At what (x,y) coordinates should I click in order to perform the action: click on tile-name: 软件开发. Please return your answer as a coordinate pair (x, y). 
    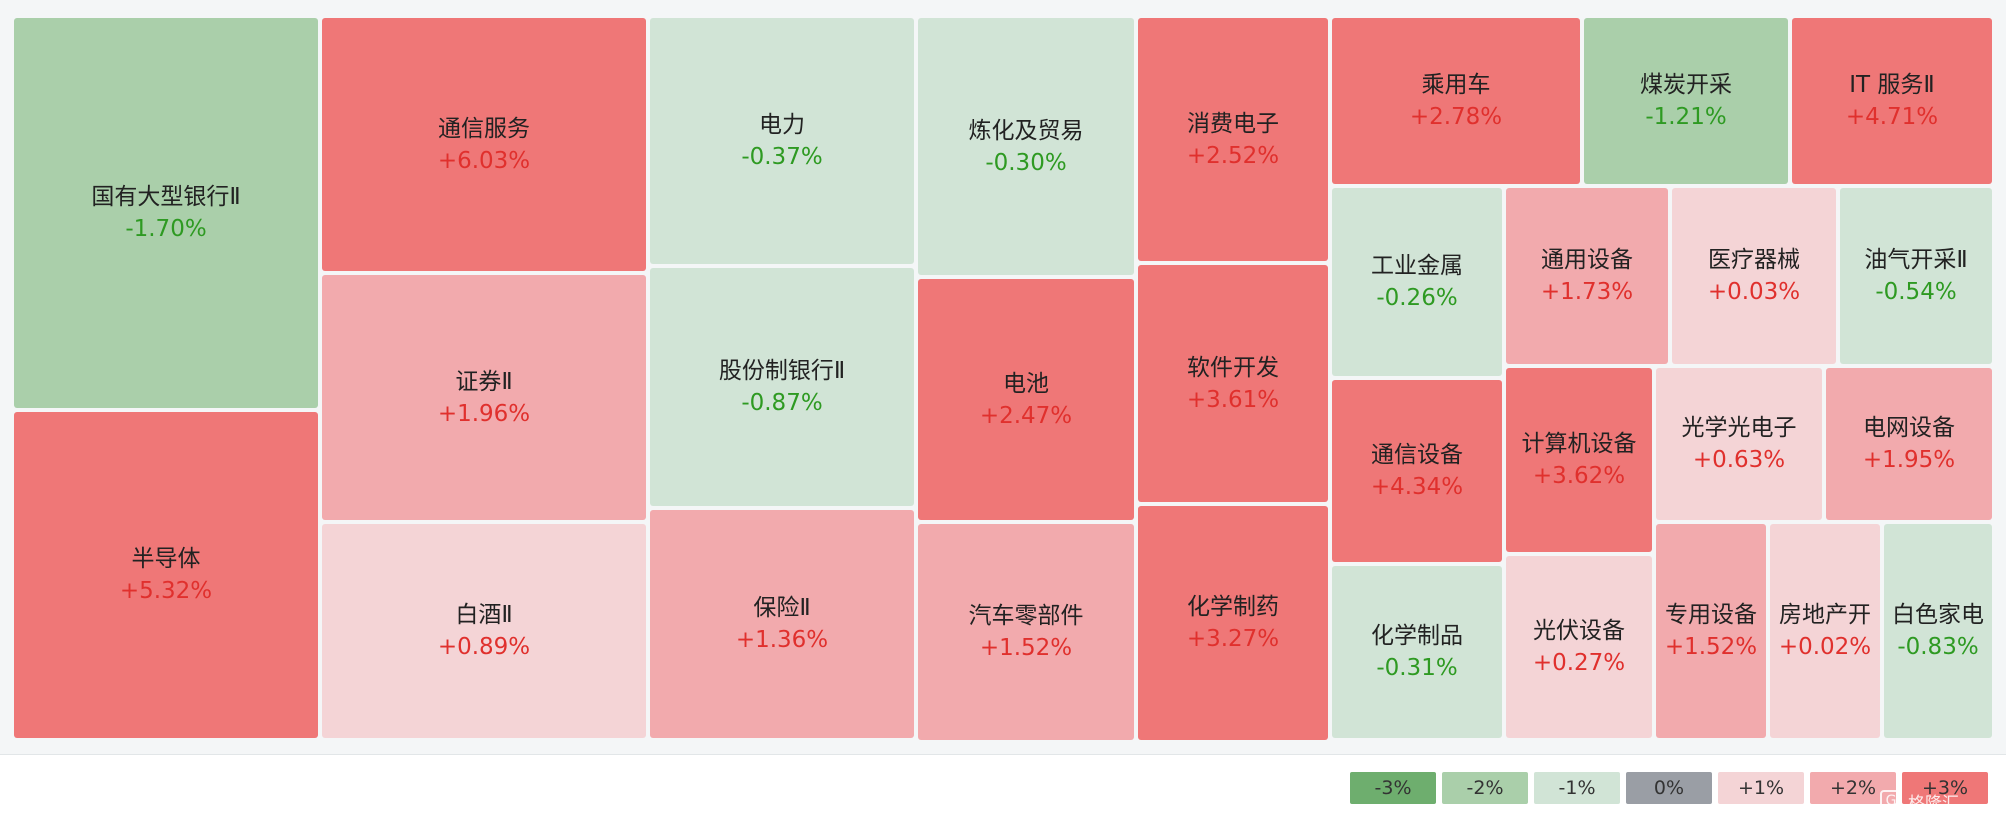
    Looking at the image, I should click on (1233, 367).